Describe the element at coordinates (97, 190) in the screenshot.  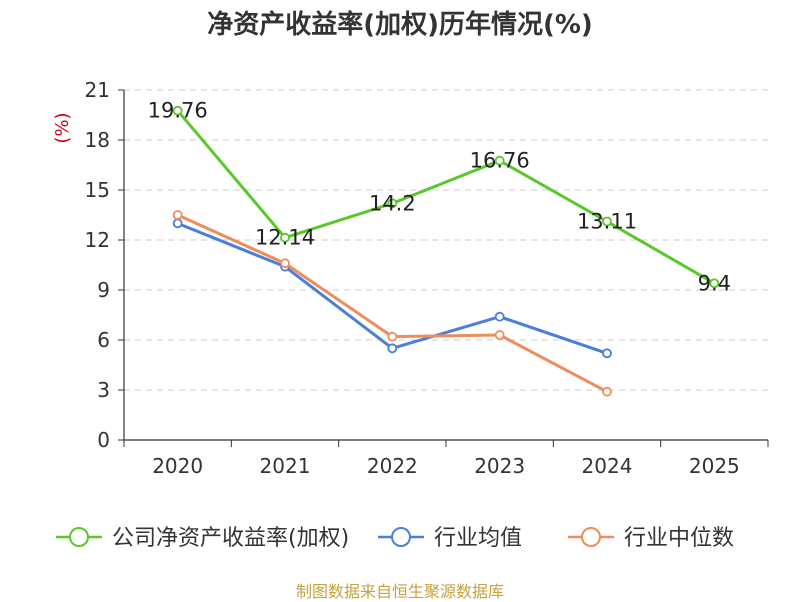
I see `y-tick-label: 15` at that location.